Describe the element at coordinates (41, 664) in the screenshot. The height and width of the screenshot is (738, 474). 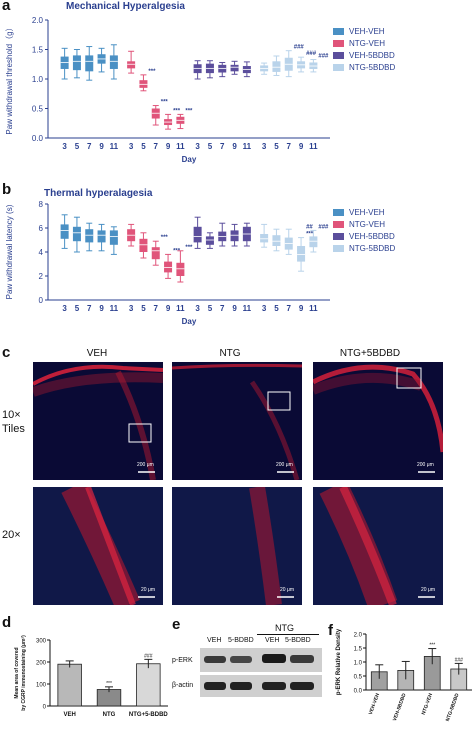
I see `y-tick-label: 200` at that location.